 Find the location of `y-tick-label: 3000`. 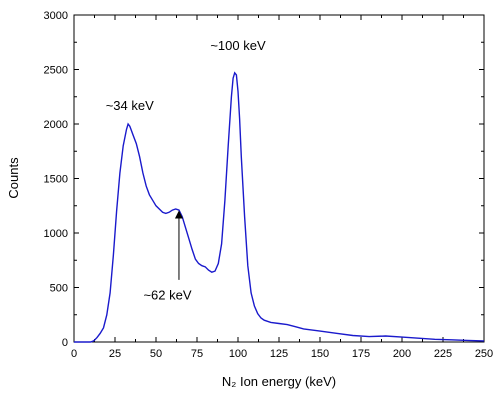

y-tick-label: 3000 is located at coordinates (56, 16).